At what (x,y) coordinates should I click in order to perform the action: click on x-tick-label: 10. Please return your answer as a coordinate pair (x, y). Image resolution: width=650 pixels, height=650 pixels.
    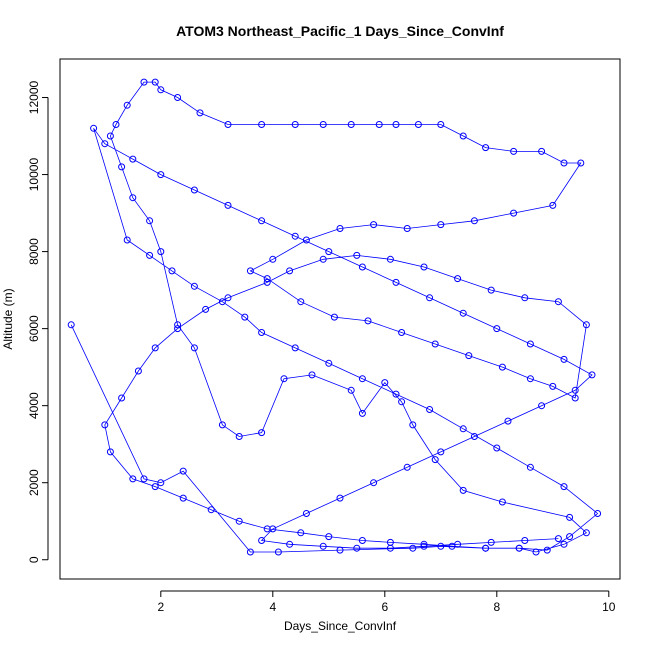
    Looking at the image, I should click on (609, 607).